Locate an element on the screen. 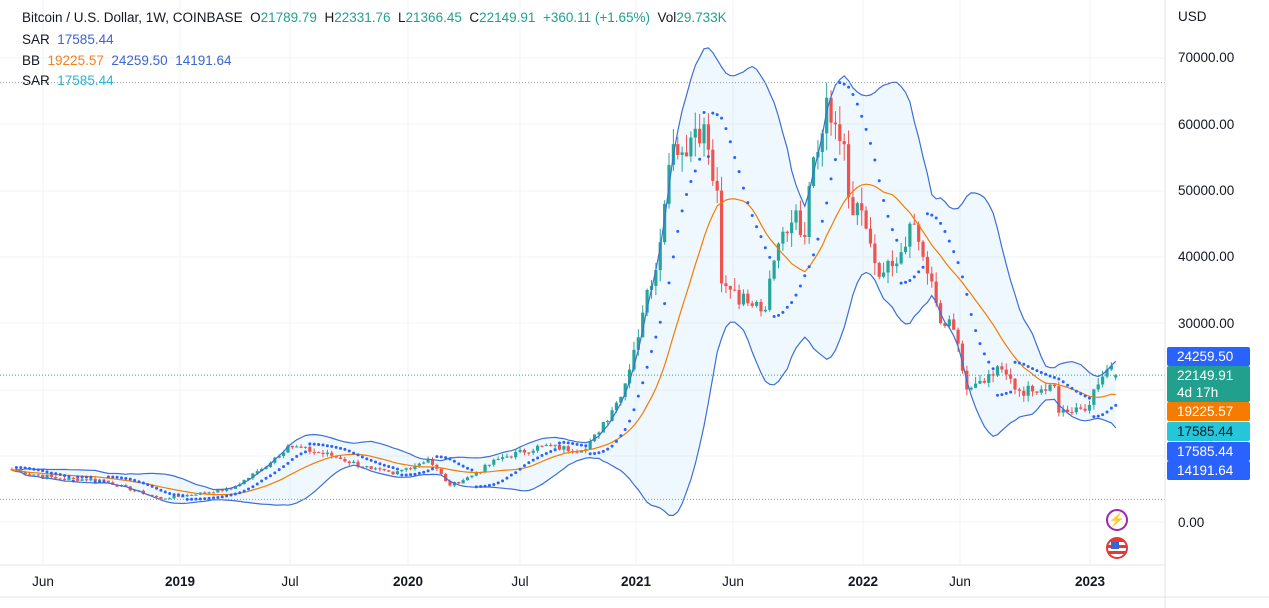 This screenshot has width=1269, height=608. price-tick: 50000.00 is located at coordinates (1206, 190).